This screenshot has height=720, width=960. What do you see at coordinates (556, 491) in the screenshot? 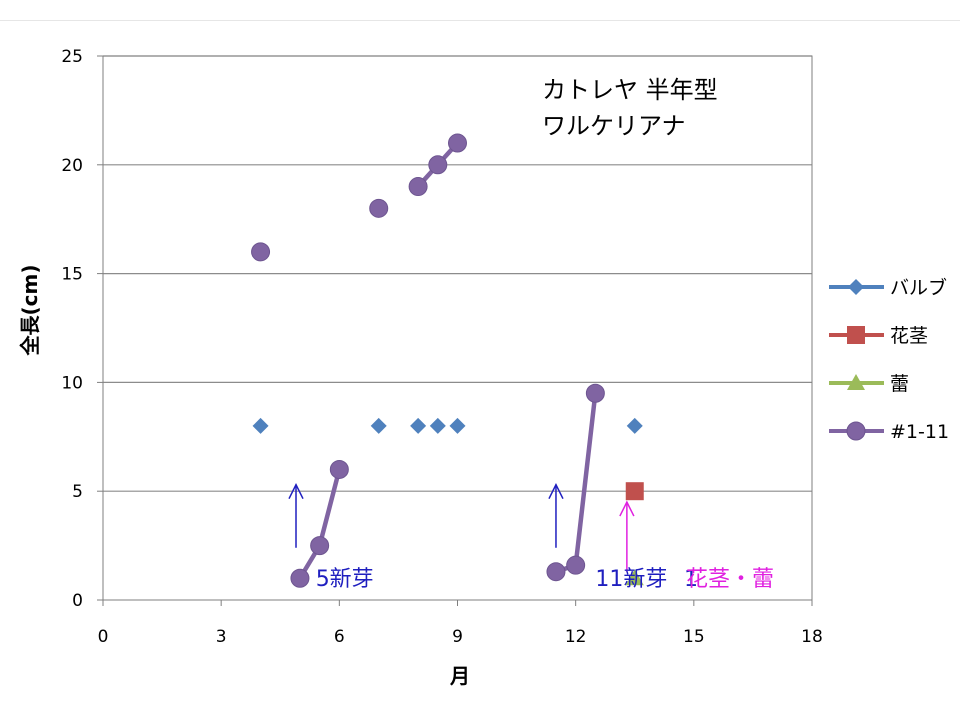
I see `arrow-1-head` at bounding box center [556, 491].